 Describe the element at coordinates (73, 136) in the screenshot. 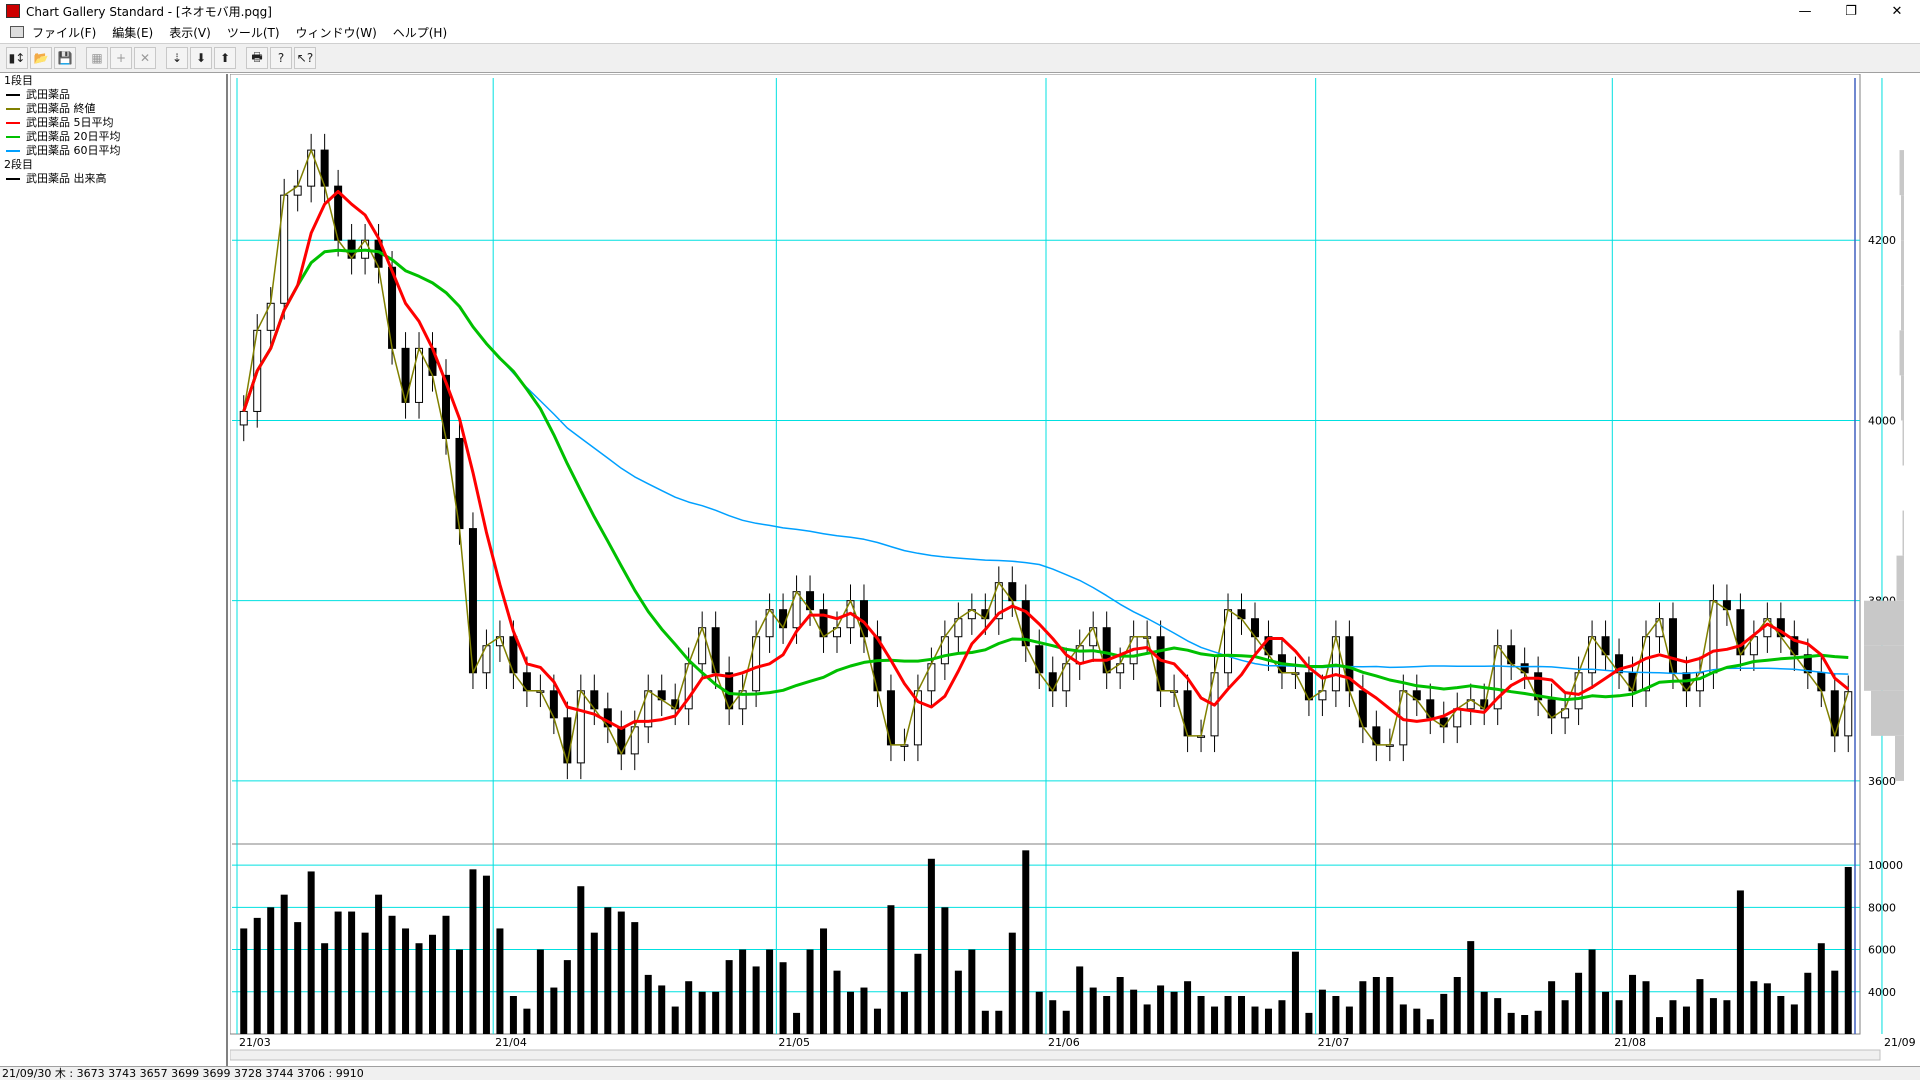

I see `legend-label: 武田薬品 20日平均` at that location.